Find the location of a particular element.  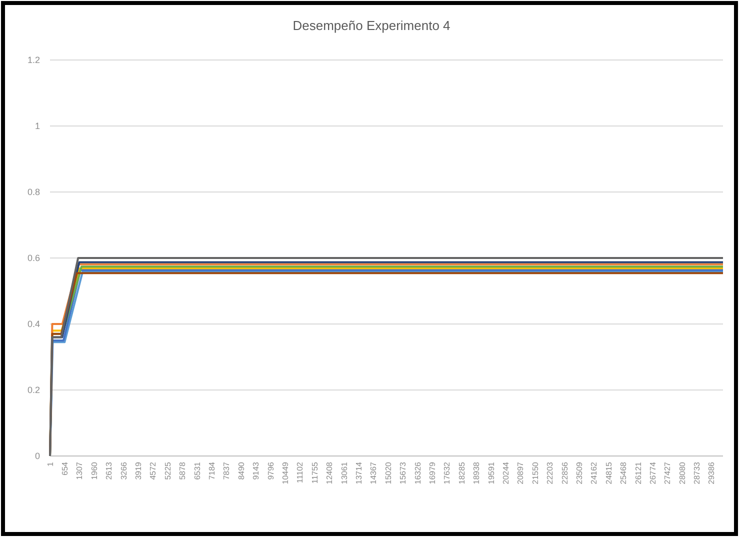

x-tick-label: 19591 is located at coordinates (491, 472).